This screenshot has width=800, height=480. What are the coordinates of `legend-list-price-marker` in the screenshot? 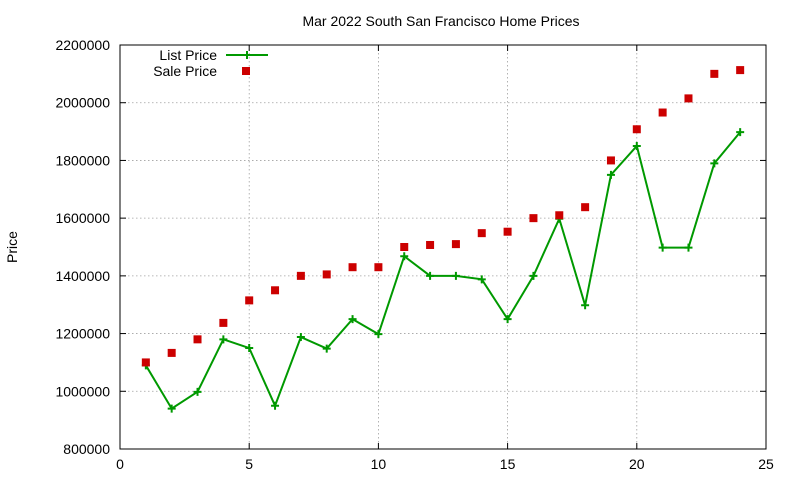 It's located at (247, 55).